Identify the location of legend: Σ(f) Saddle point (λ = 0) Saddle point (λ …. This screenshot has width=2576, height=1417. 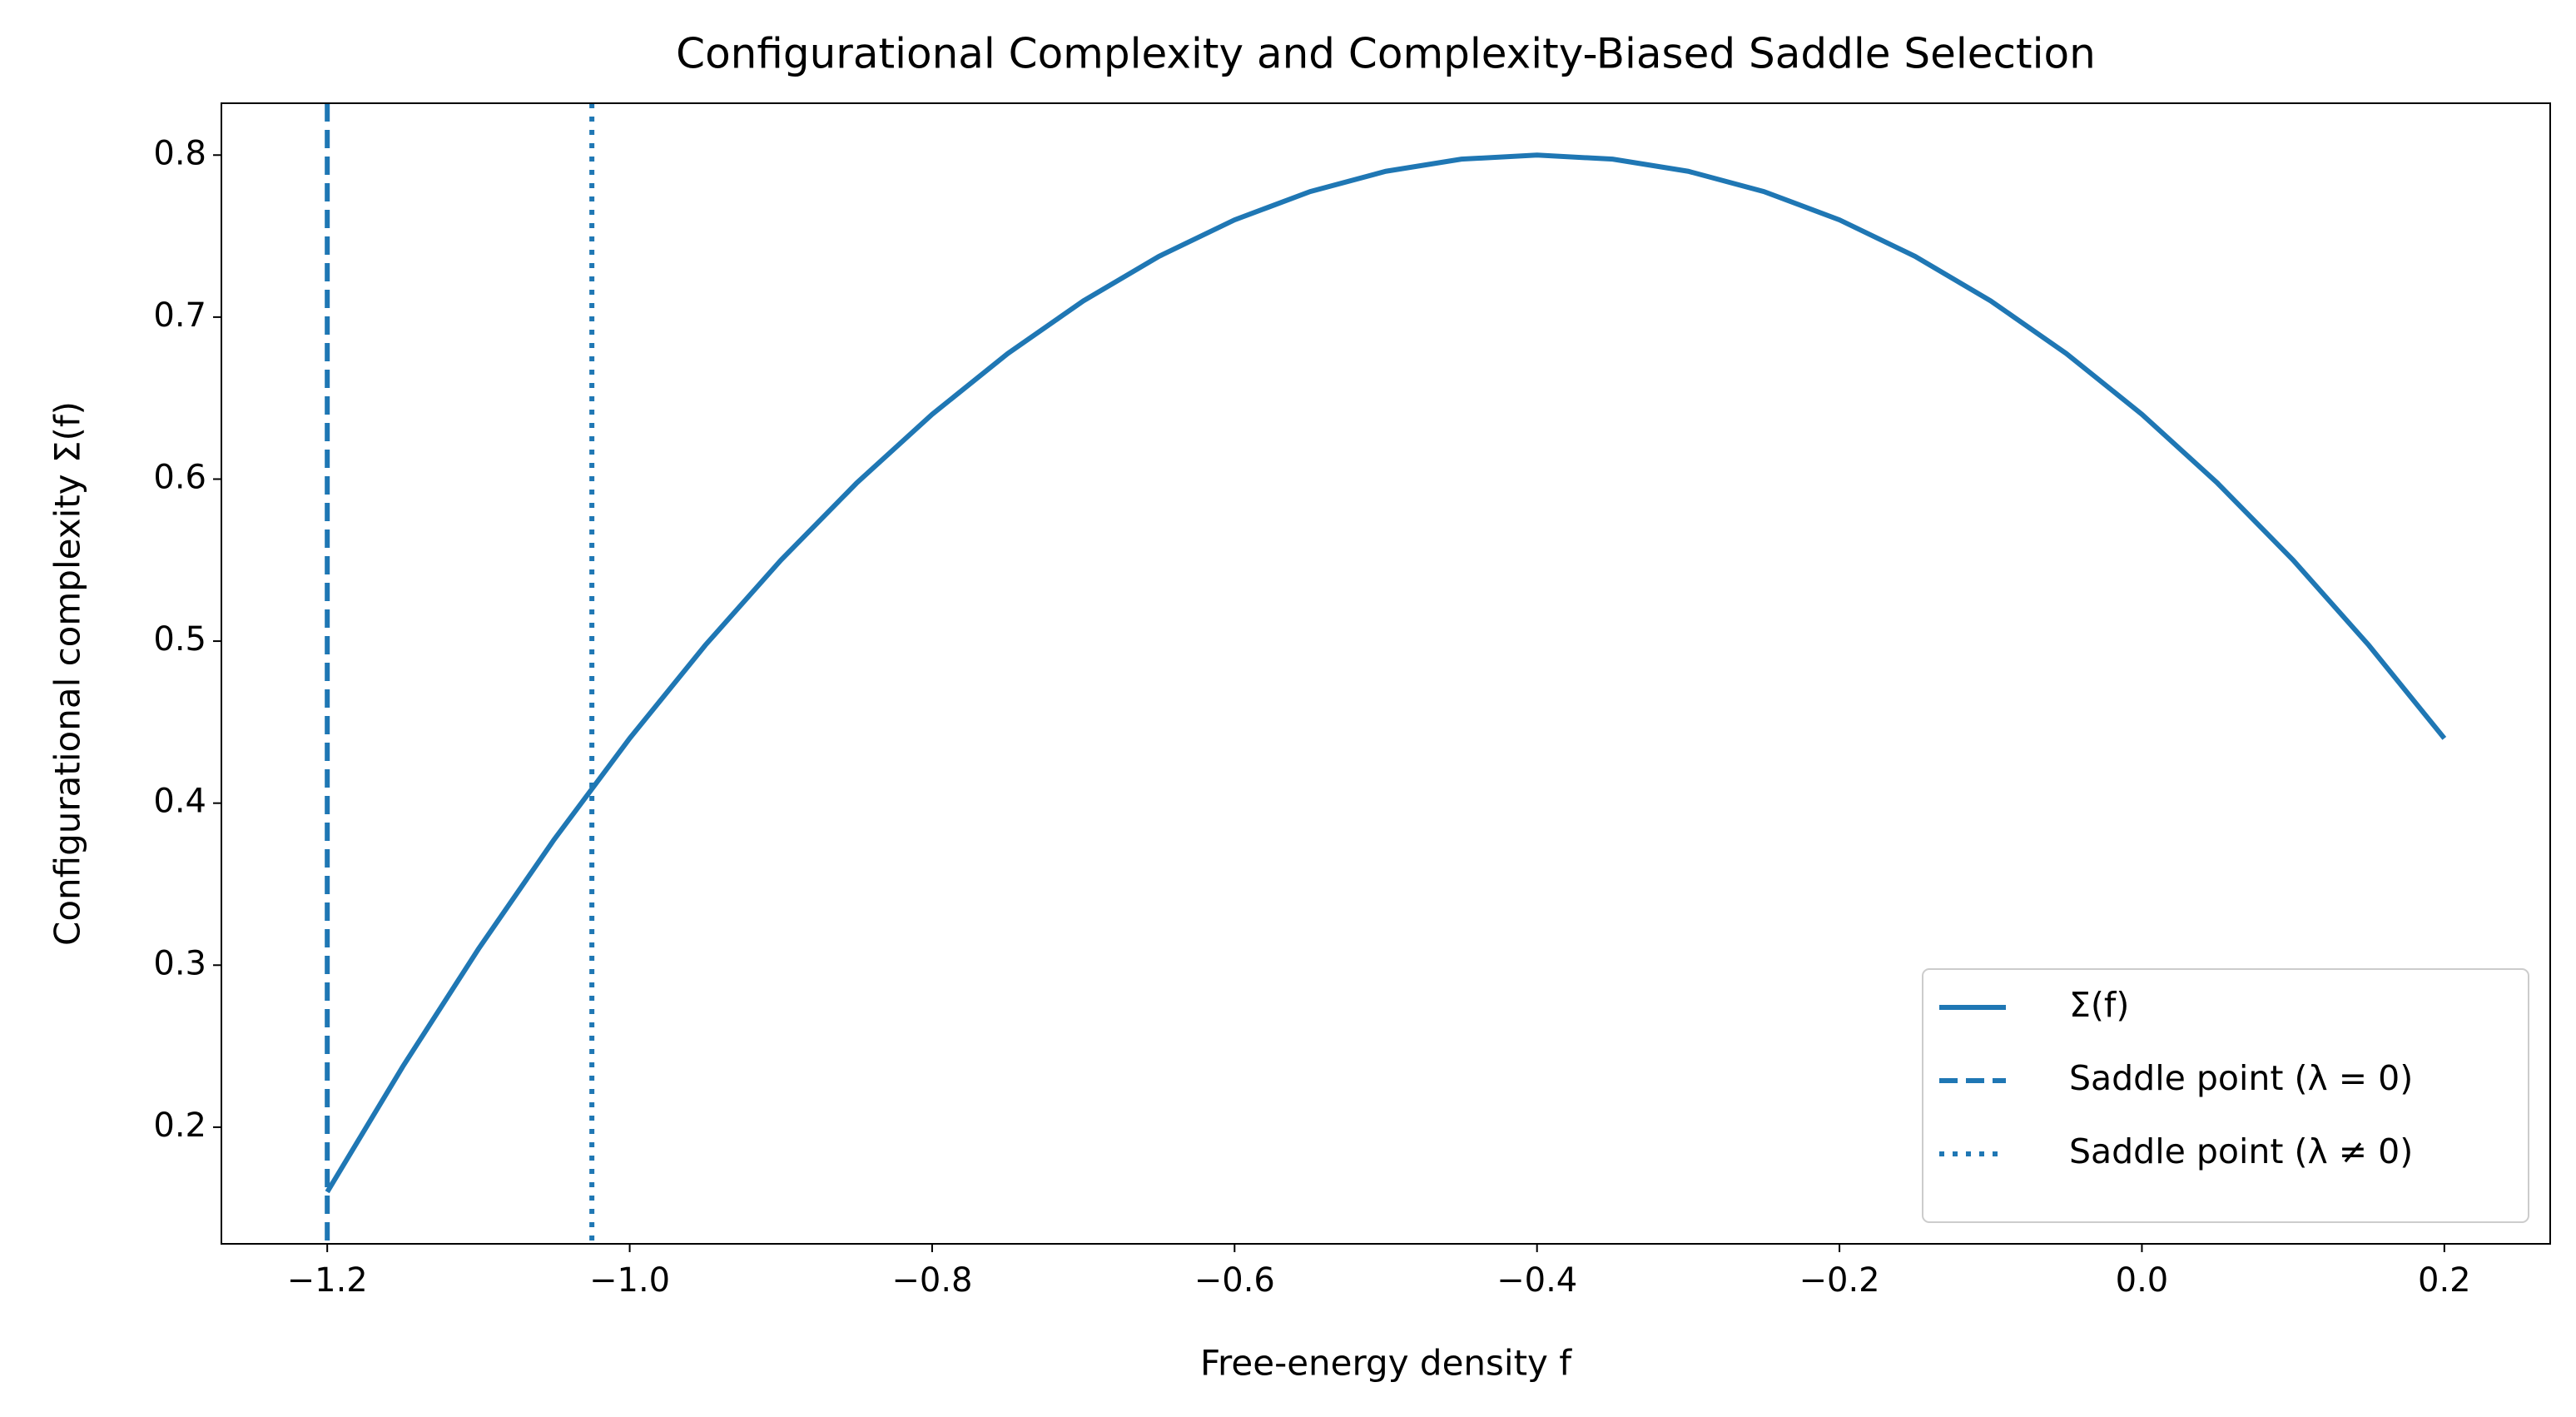
(2225, 1095).